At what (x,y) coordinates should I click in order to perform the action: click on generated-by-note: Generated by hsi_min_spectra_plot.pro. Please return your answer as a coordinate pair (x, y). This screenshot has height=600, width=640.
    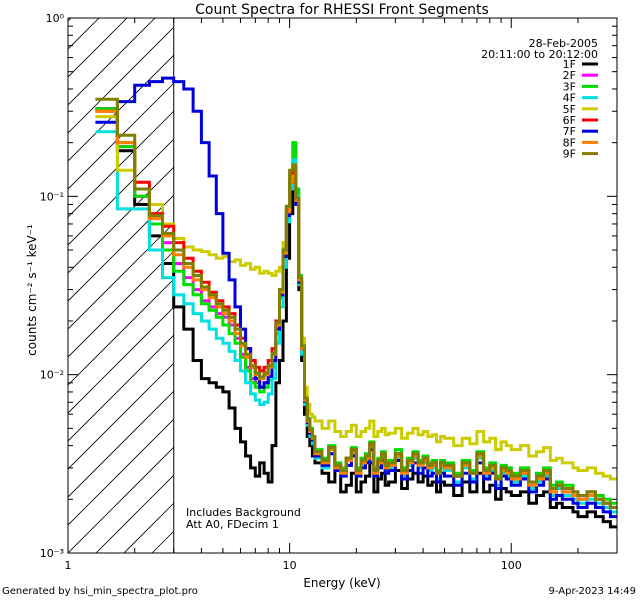
    Looking at the image, I should click on (100, 591).